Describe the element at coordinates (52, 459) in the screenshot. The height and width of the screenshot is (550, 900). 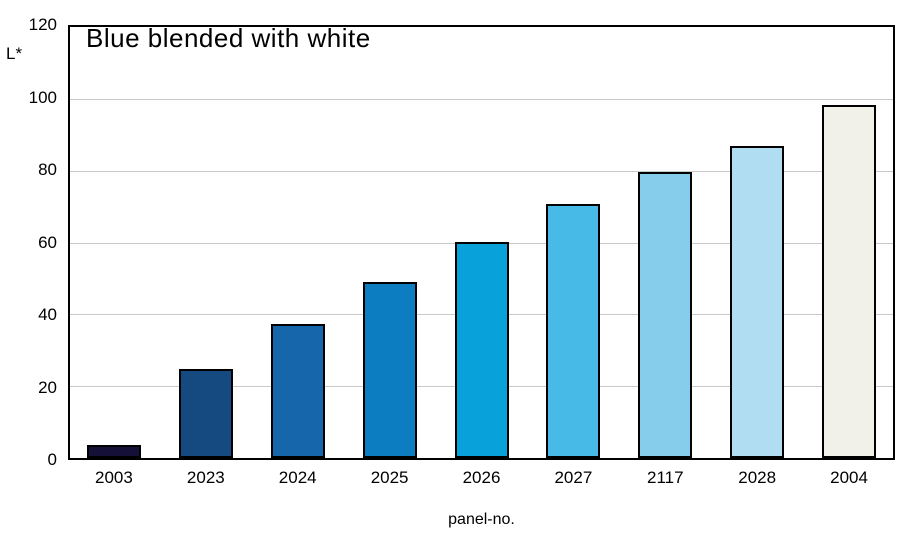
I see `y-tick-label-0: 0` at that location.